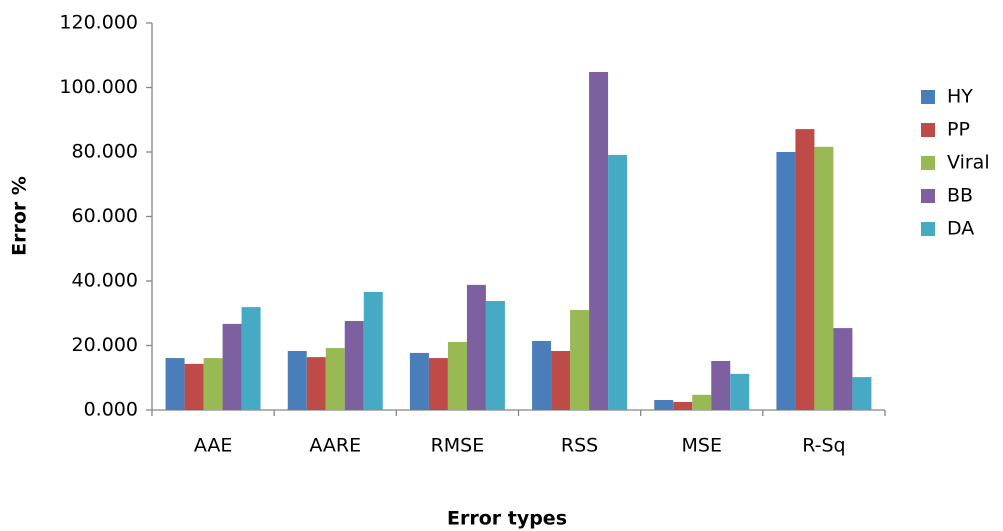 This screenshot has height=531, width=1003. I want to click on x-axis-title: Error types, so click(507, 519).